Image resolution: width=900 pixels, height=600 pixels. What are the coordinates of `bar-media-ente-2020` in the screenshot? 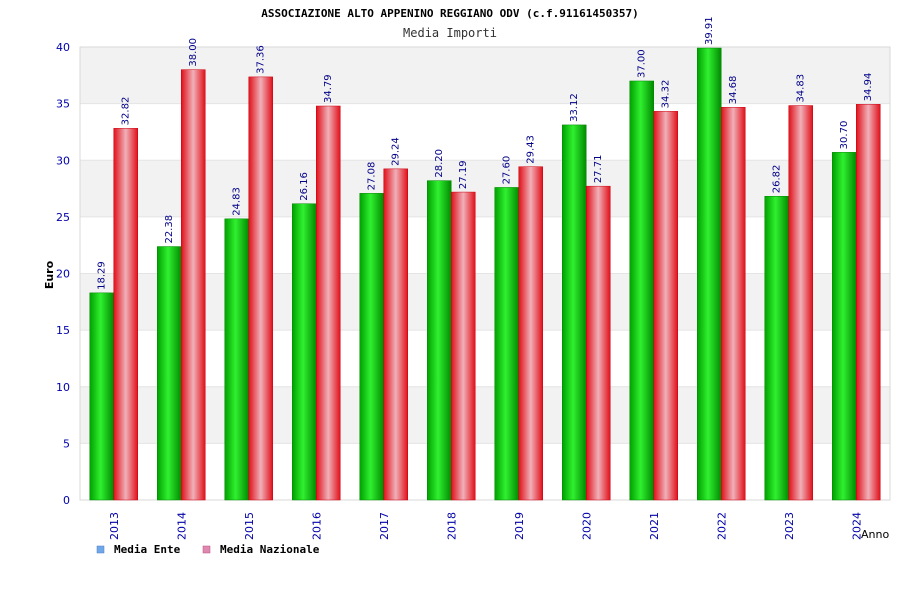 It's located at (574, 312).